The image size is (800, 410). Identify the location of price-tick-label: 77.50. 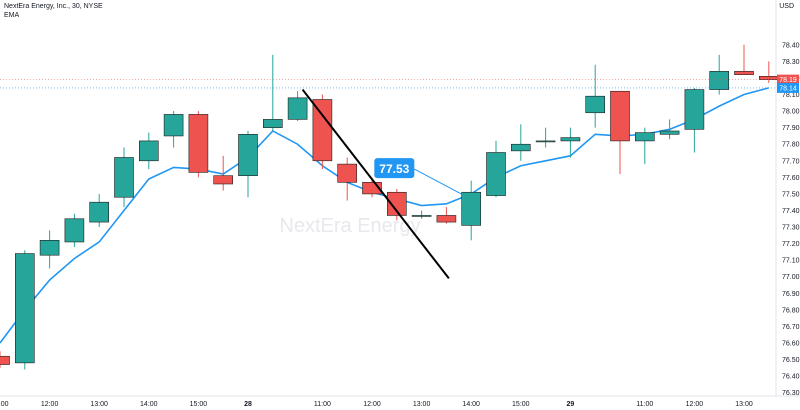
(791, 194).